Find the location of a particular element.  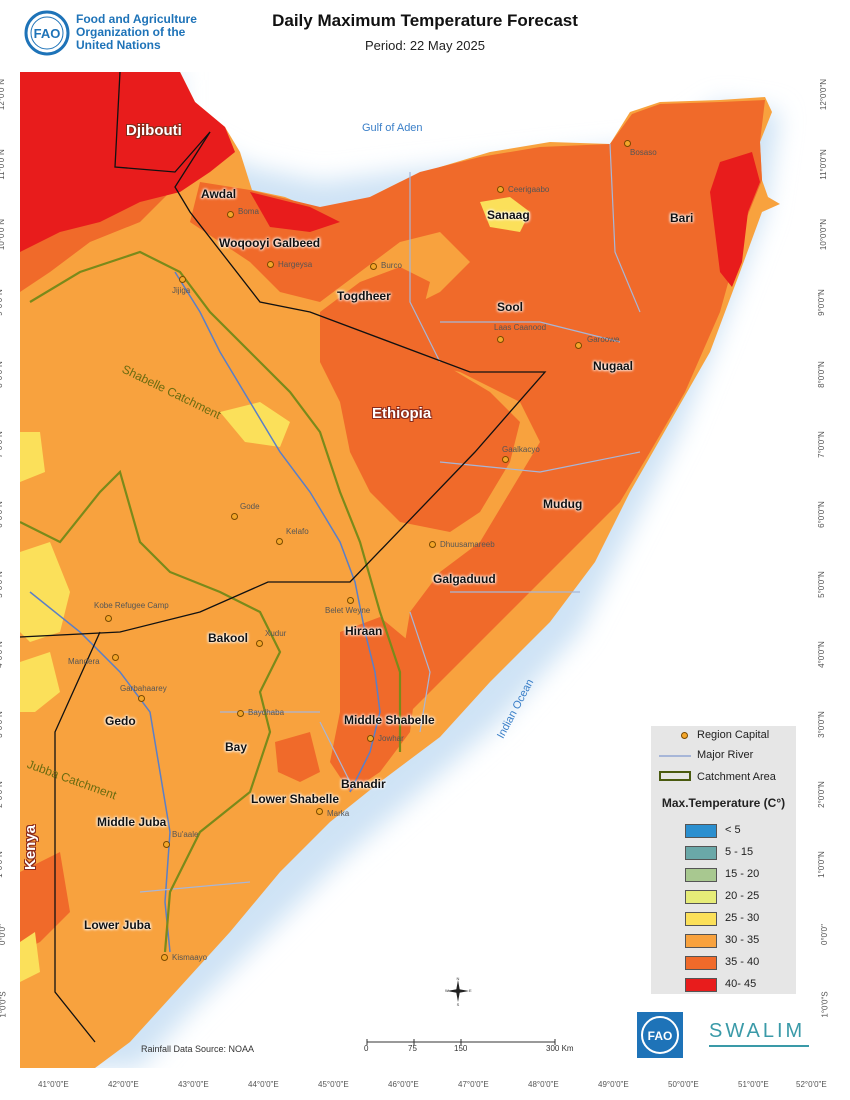

lon-tick: 46°0'0"E is located at coordinates (403, 1084).